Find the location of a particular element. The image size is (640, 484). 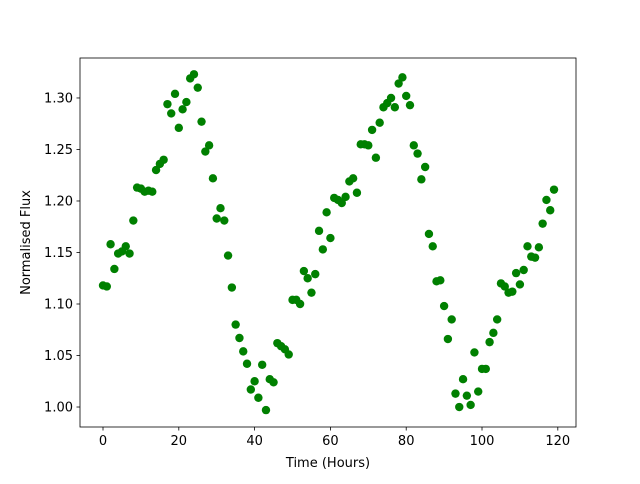

y-tick-label: 1.15 is located at coordinates (58, 253).